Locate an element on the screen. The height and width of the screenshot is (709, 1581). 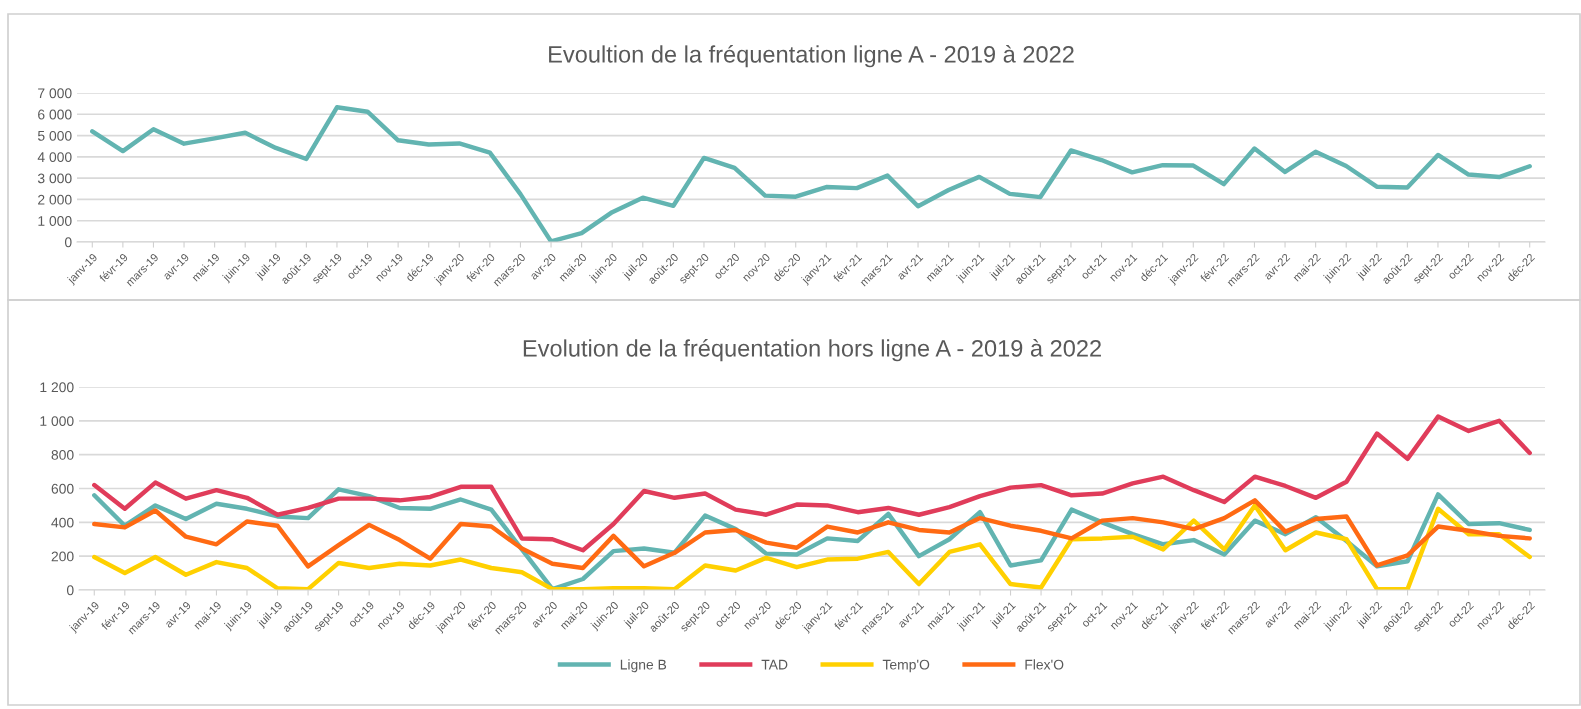
y-tick-label: 2 000 is located at coordinates (55, 199).